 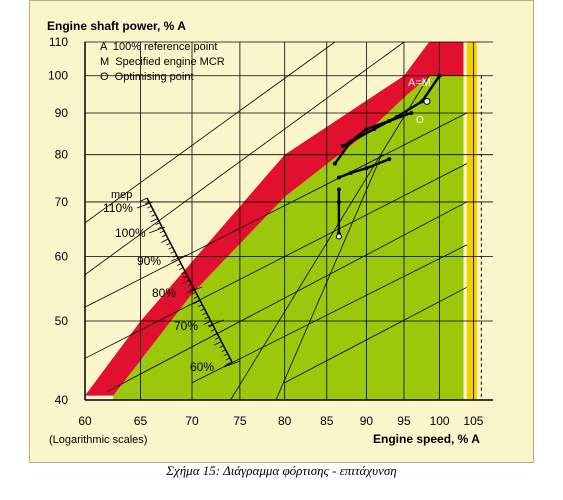 What do you see at coordinates (62, 113) in the screenshot?
I see `y-tick-label: 90` at bounding box center [62, 113].